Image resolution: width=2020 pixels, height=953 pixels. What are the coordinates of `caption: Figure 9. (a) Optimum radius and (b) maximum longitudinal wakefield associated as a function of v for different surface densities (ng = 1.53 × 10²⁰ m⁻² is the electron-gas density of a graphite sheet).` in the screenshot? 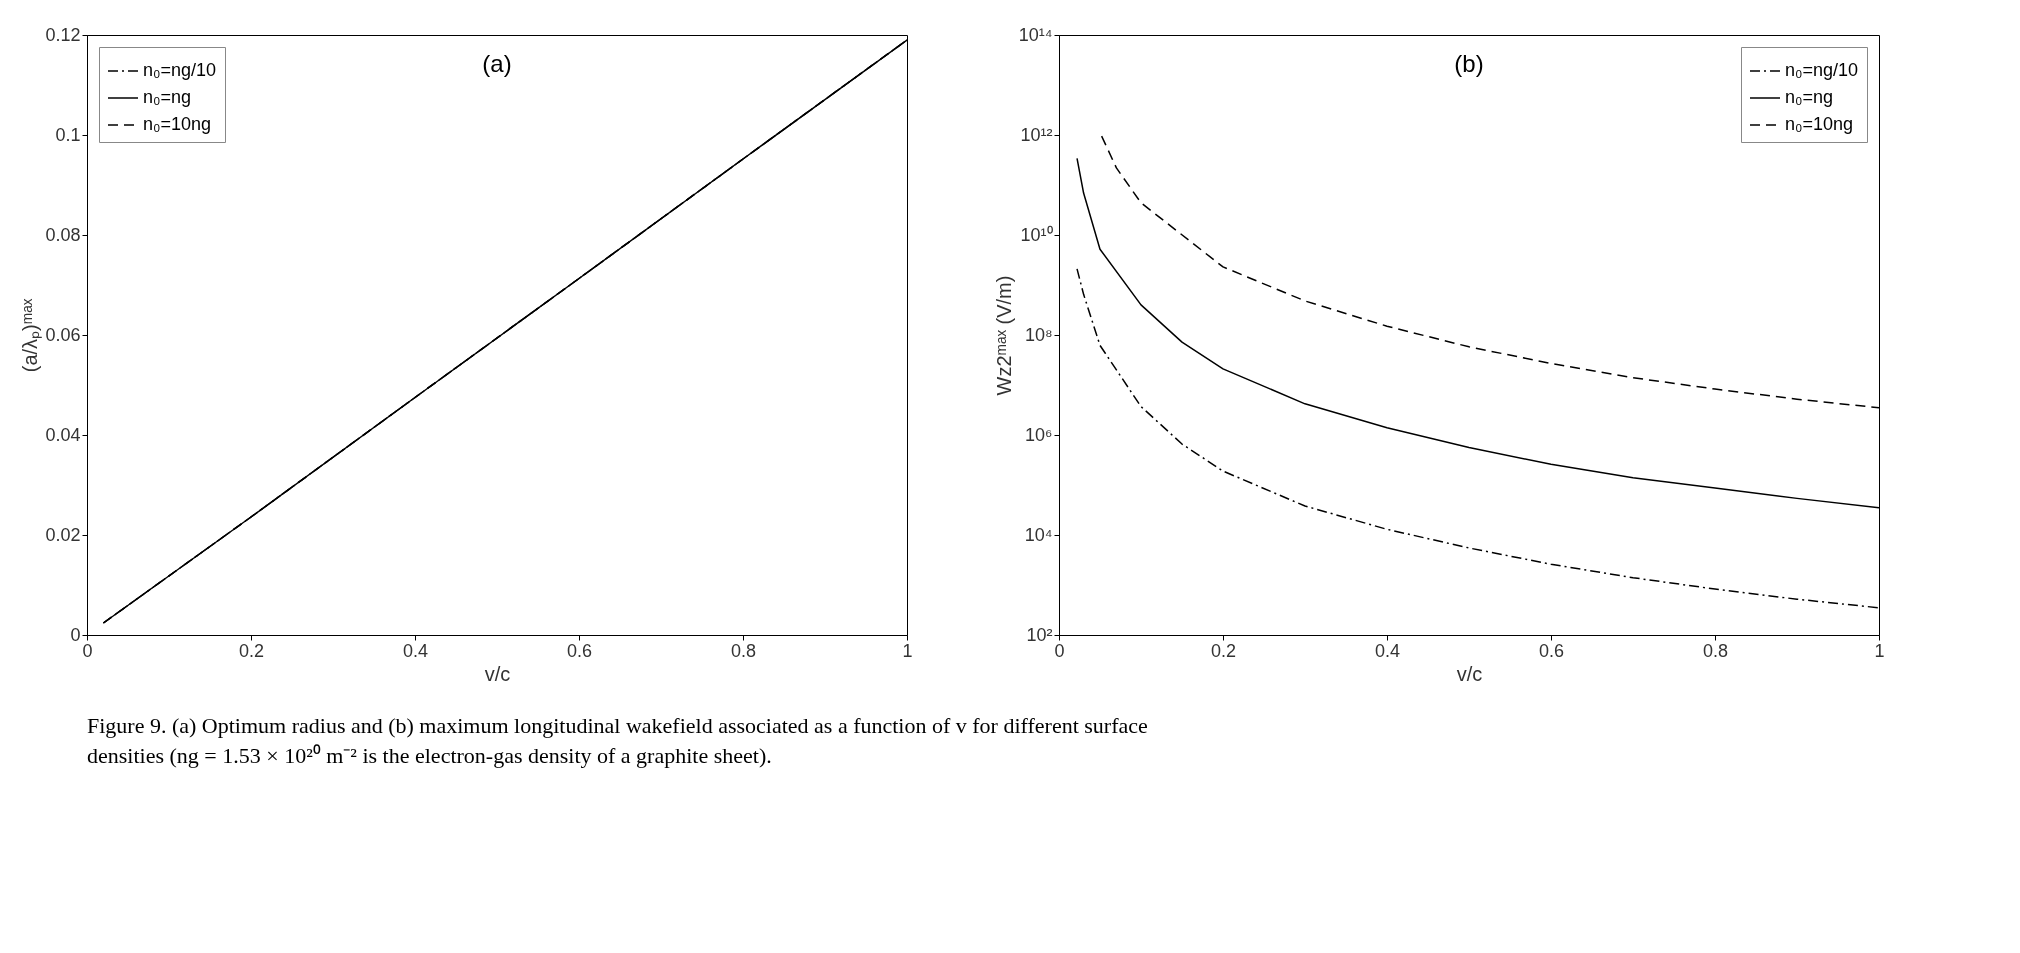 It's located at (617, 740).